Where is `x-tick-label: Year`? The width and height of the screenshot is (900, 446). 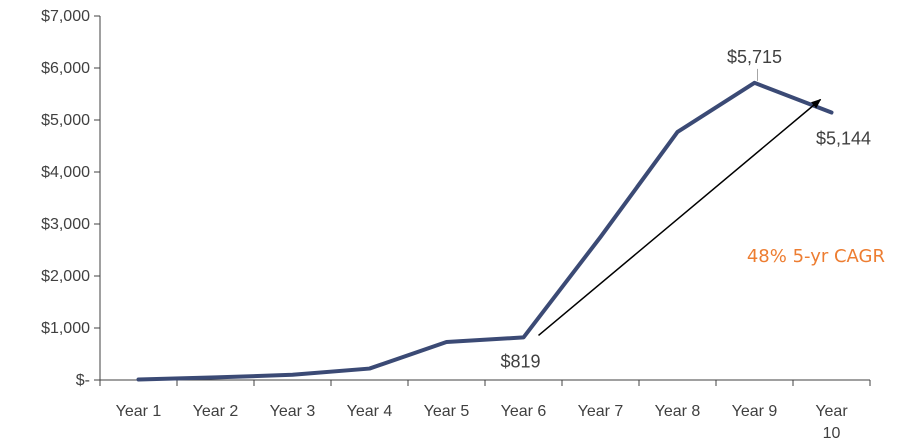 x-tick-label: Year is located at coordinates (831, 411).